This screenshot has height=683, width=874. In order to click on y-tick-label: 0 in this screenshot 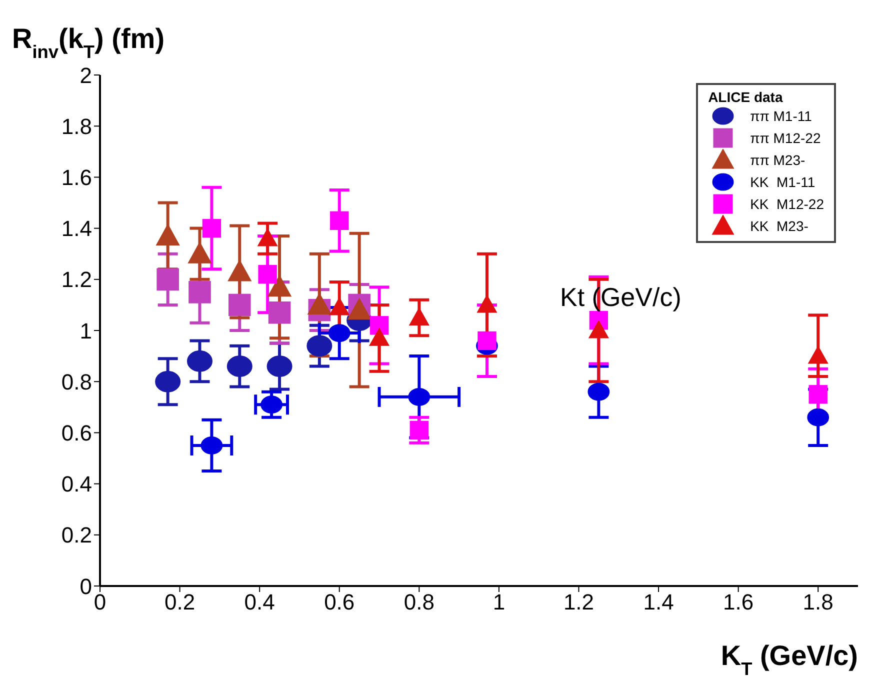, I will do `click(86, 586)`.